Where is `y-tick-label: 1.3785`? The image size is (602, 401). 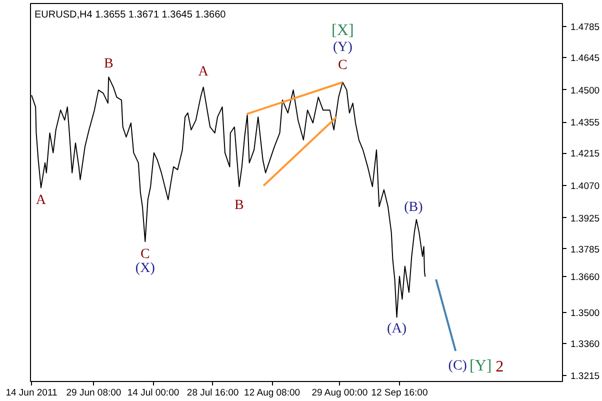 y-tick-label: 1.3785 is located at coordinates (585, 250).